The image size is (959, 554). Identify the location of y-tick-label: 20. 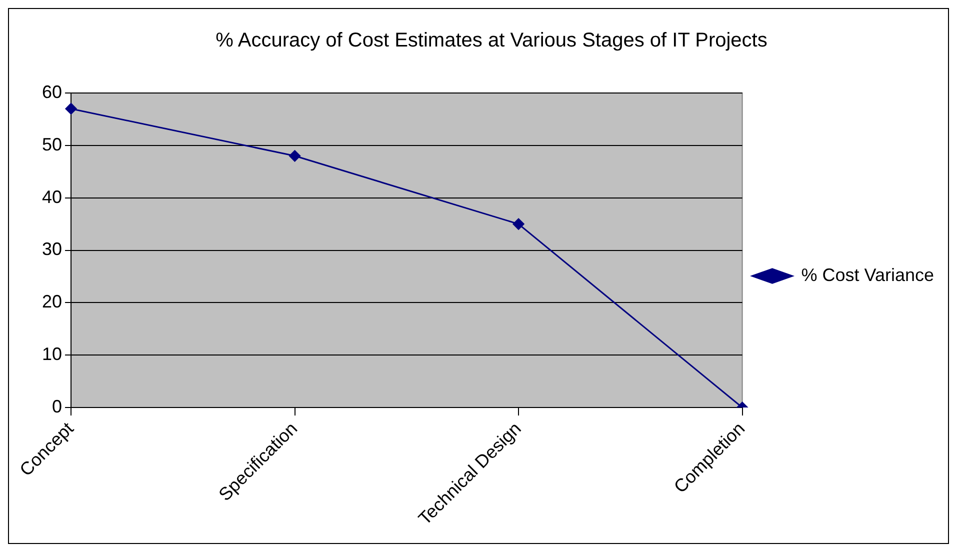
(52, 302).